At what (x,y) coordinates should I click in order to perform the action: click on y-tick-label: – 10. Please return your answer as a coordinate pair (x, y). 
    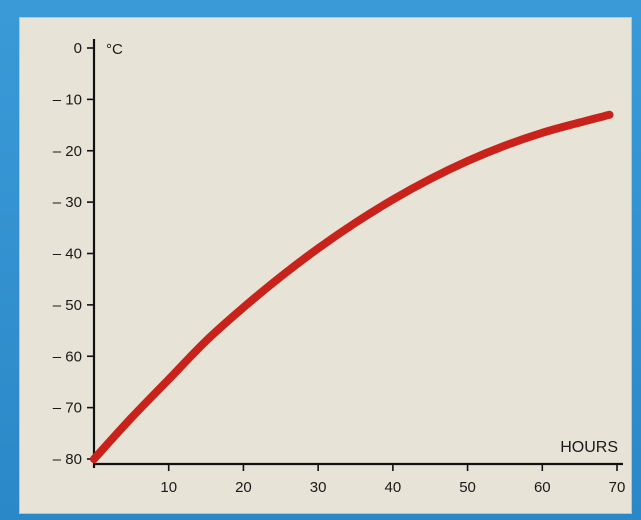
    Looking at the image, I should click on (67, 99).